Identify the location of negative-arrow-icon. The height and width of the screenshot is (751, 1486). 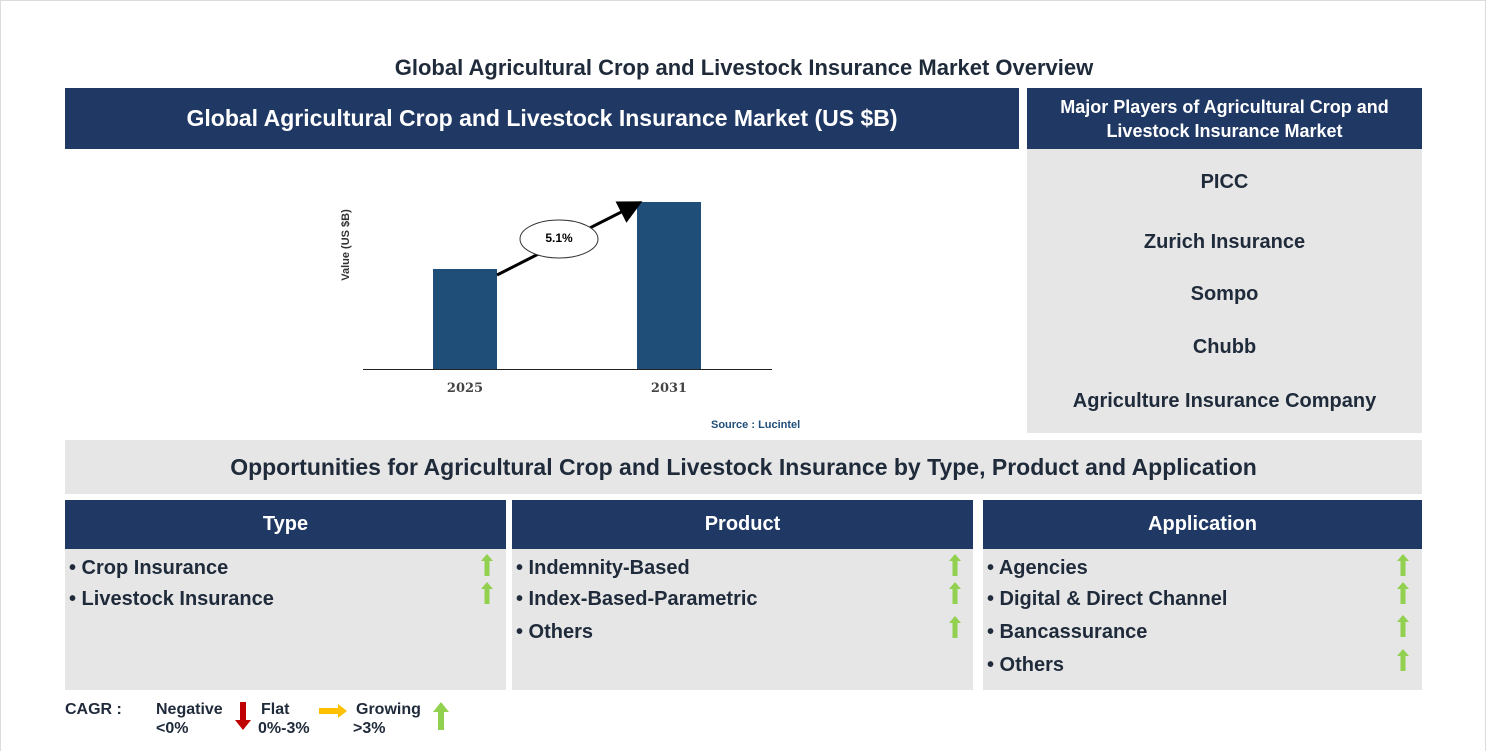
(243, 716).